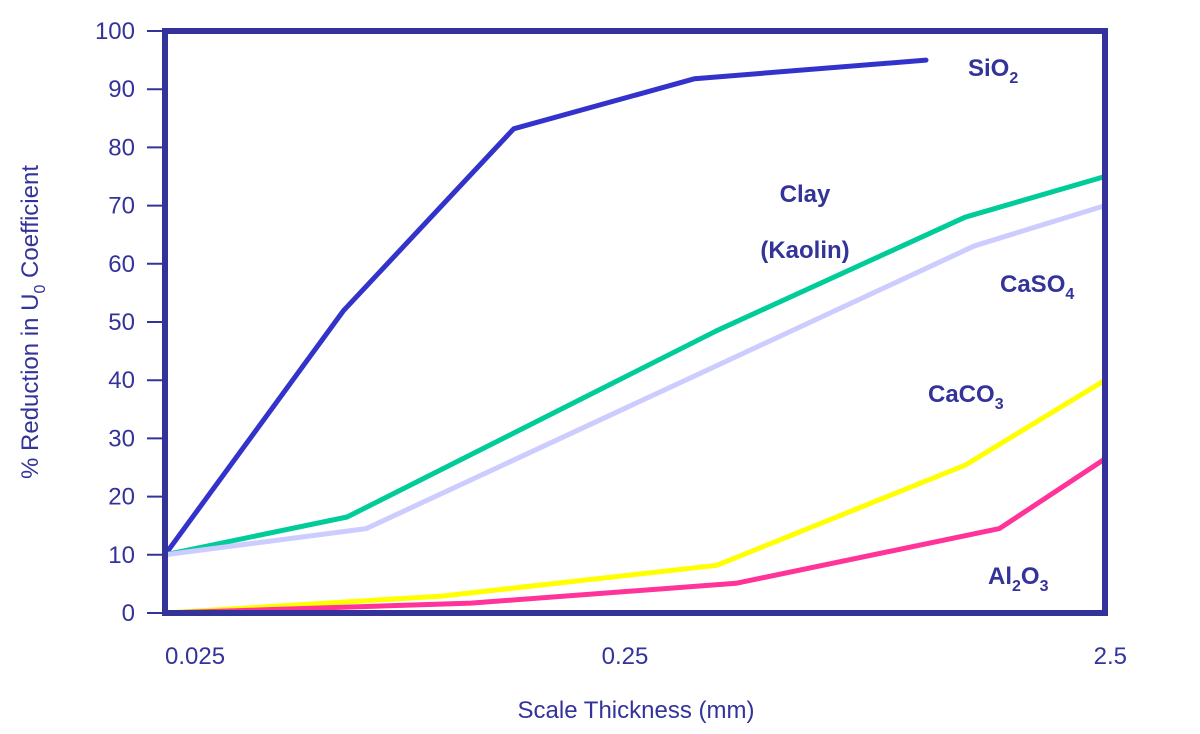 The height and width of the screenshot is (734, 1200). I want to click on y-tick-label: 0, so click(128, 613).